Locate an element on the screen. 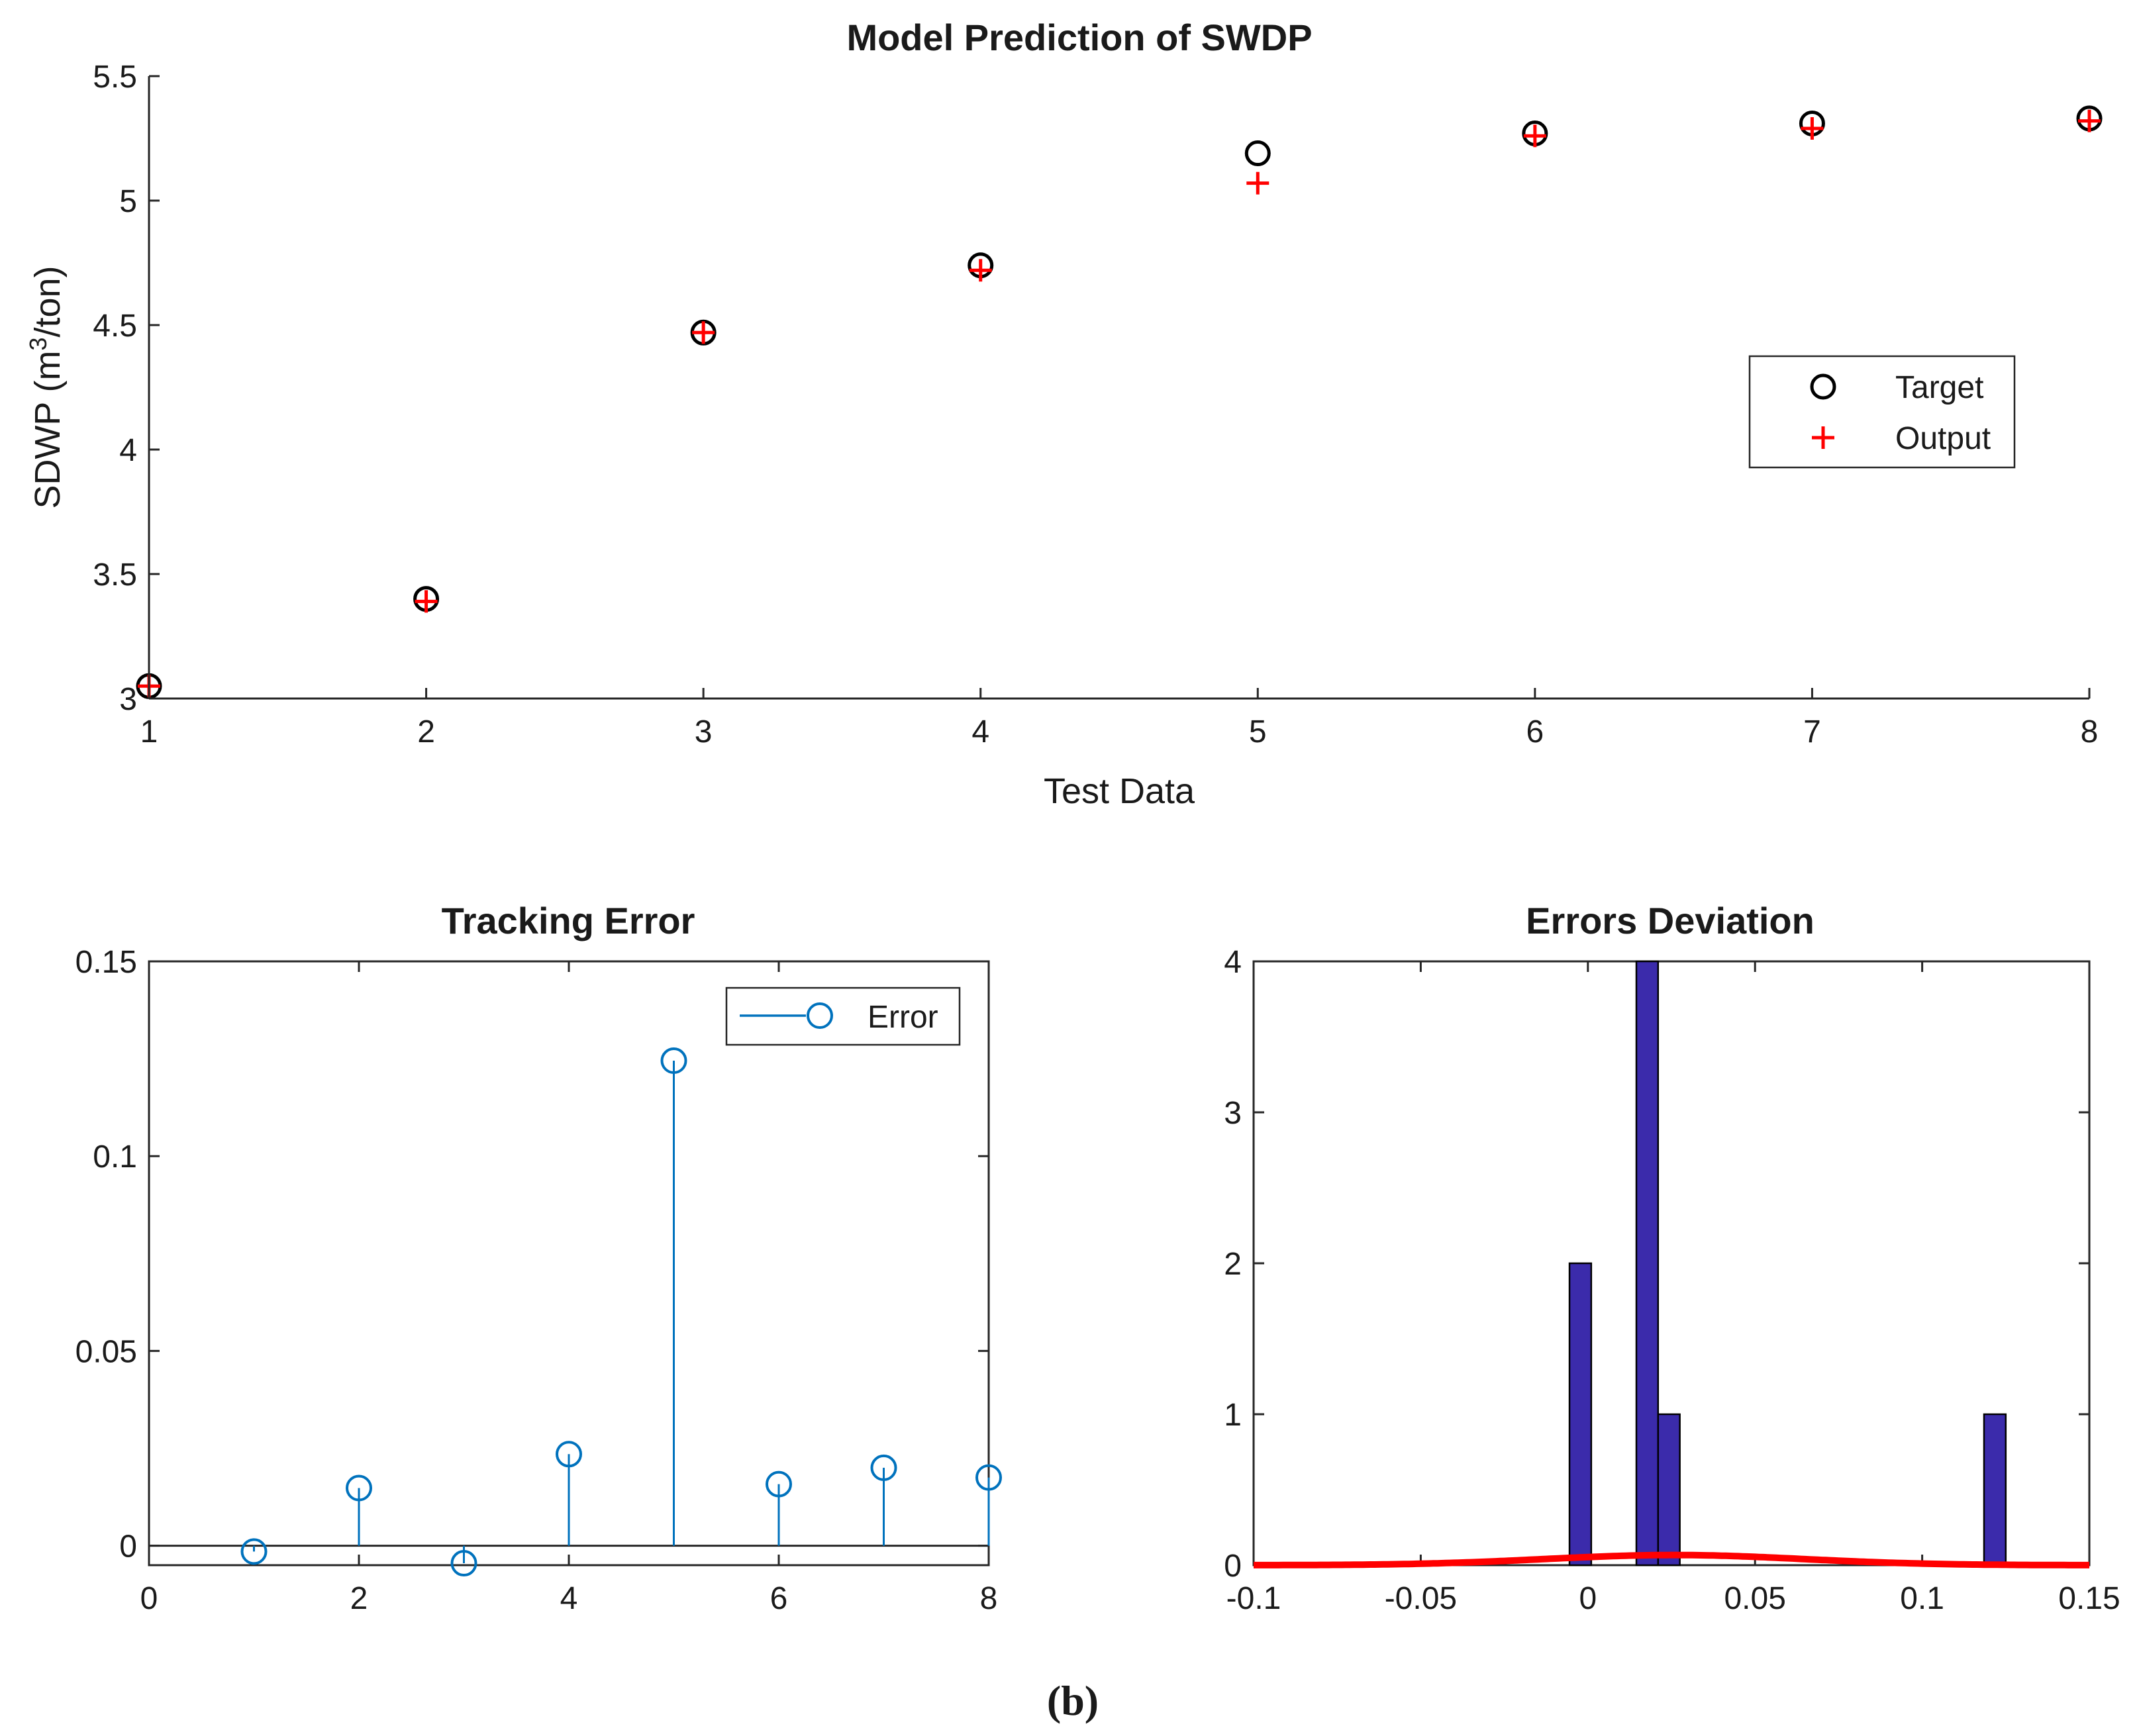  x-tick-label: 0.1 is located at coordinates (1922, 1598).